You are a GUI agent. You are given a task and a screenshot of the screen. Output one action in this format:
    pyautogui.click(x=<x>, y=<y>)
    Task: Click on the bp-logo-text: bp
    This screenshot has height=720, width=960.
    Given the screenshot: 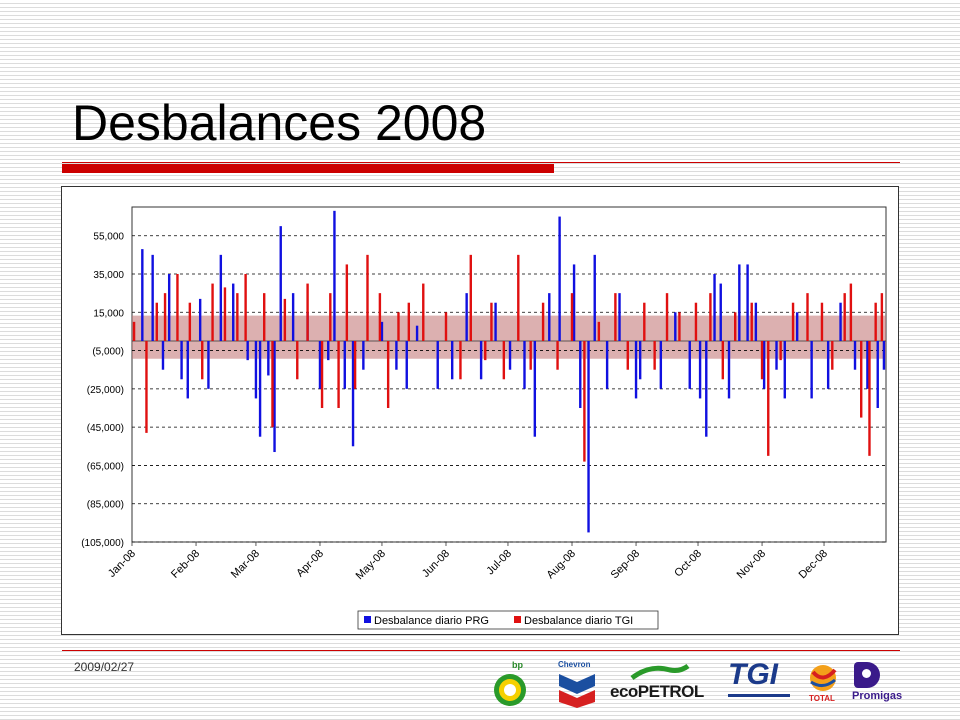 What is the action you would take?
    pyautogui.click(x=517, y=665)
    